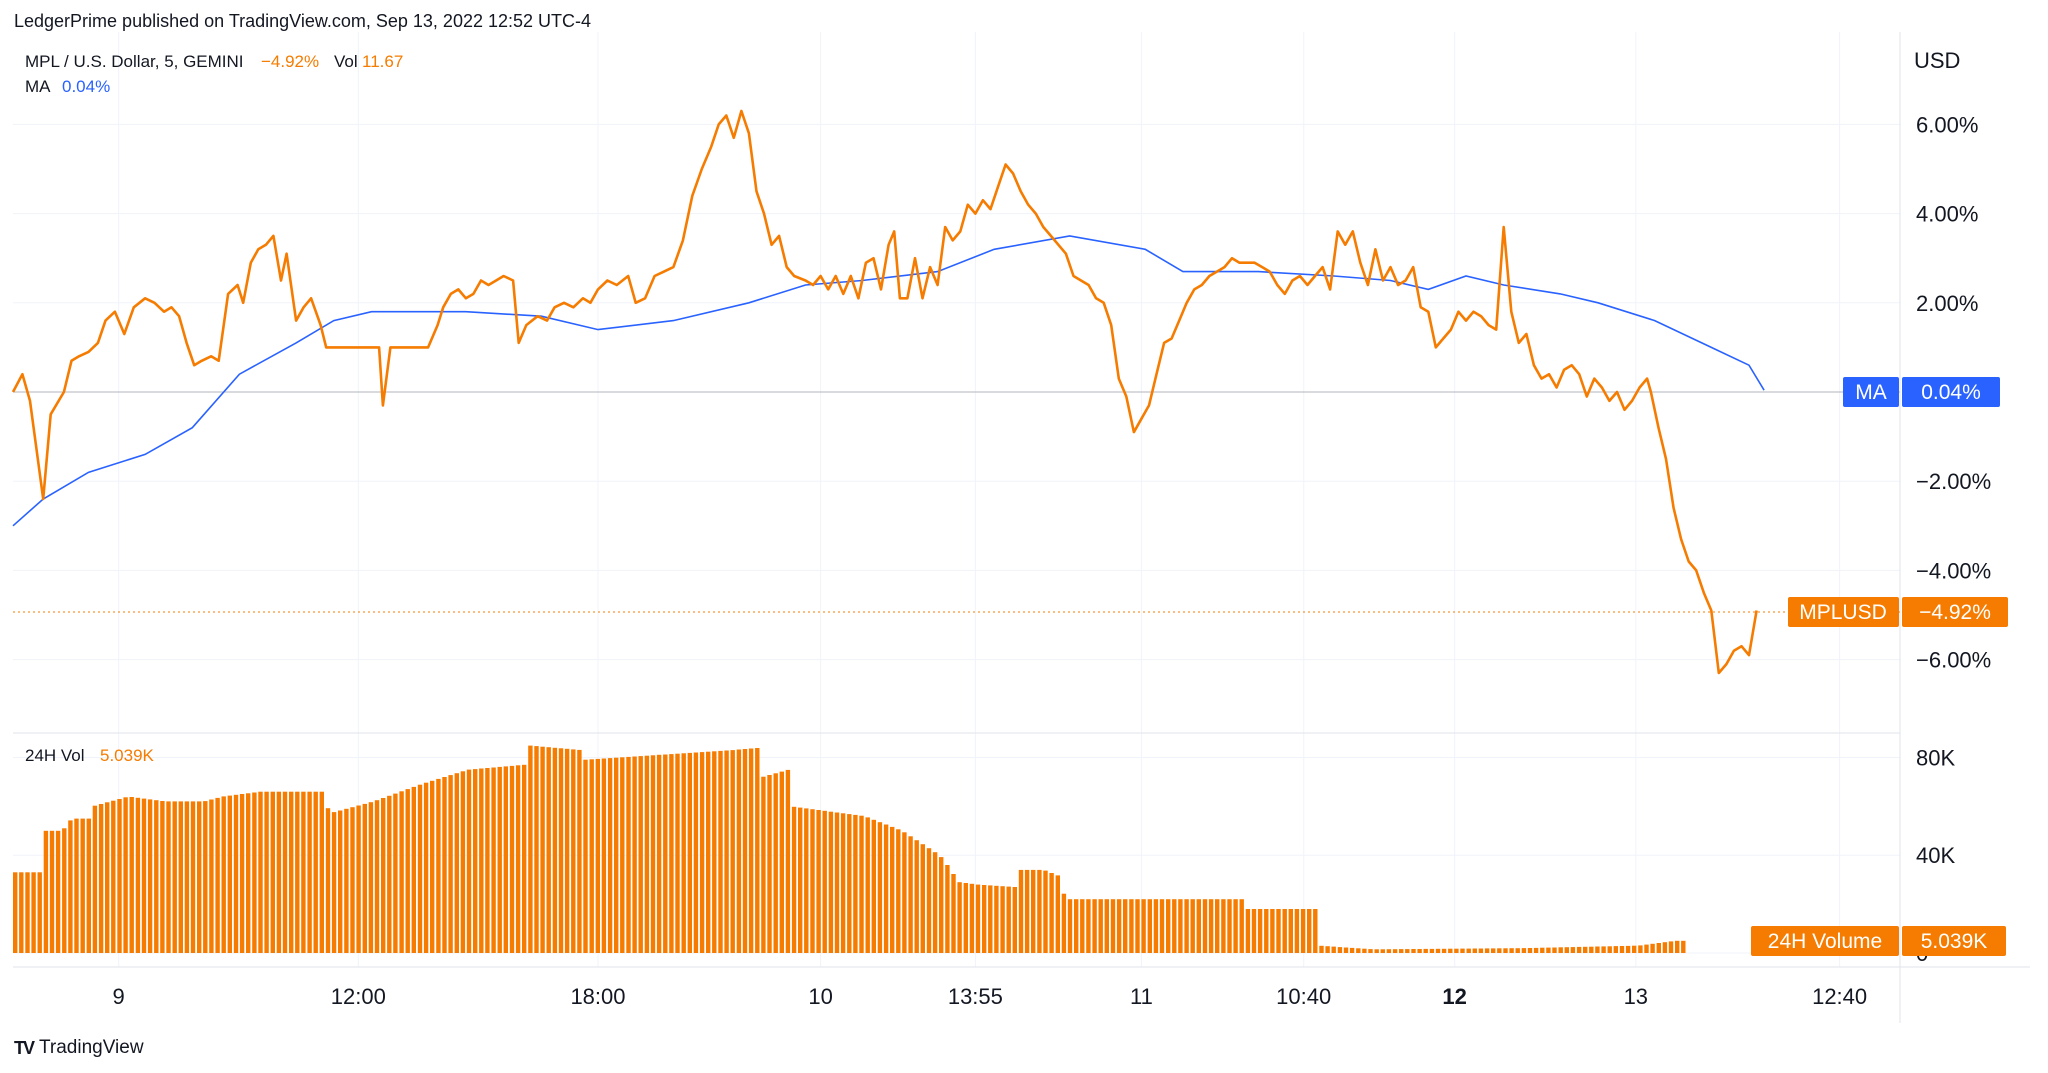 The image size is (2048, 1073). Describe the element at coordinates (1141, 996) in the screenshot. I see `time-tick-label: 11` at that location.